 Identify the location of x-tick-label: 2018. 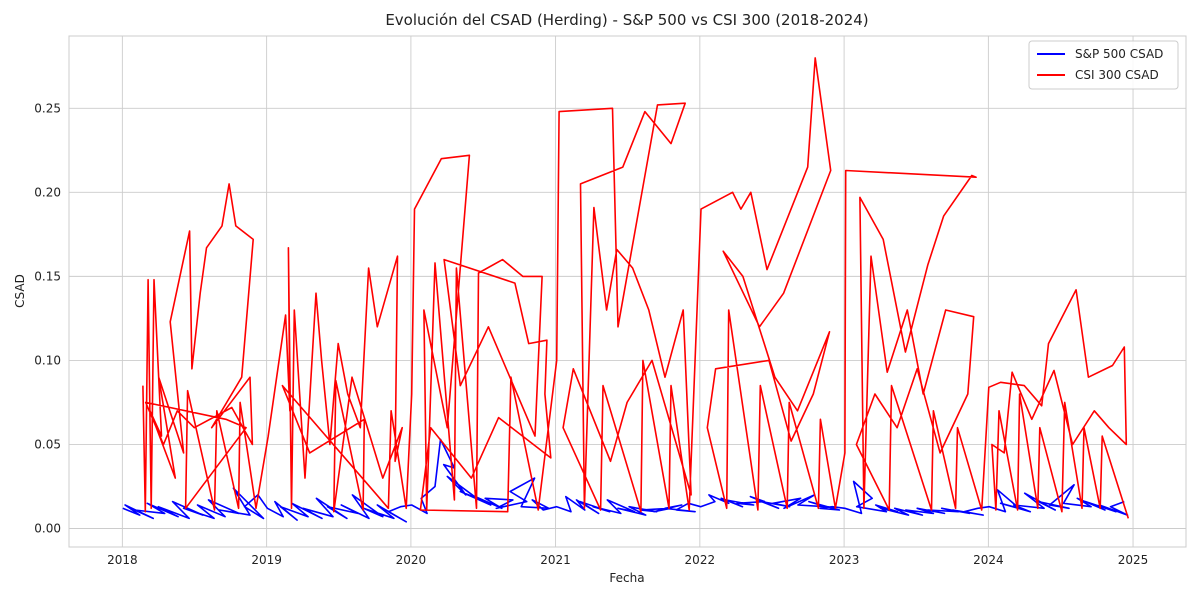
(122, 560).